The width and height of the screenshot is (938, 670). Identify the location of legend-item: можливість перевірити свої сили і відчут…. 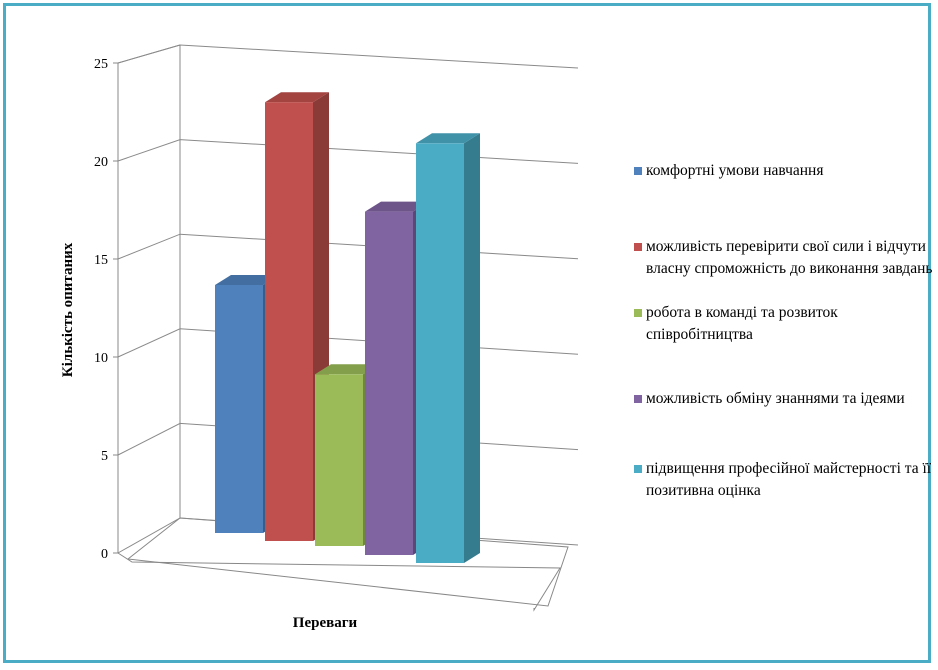
(784, 258).